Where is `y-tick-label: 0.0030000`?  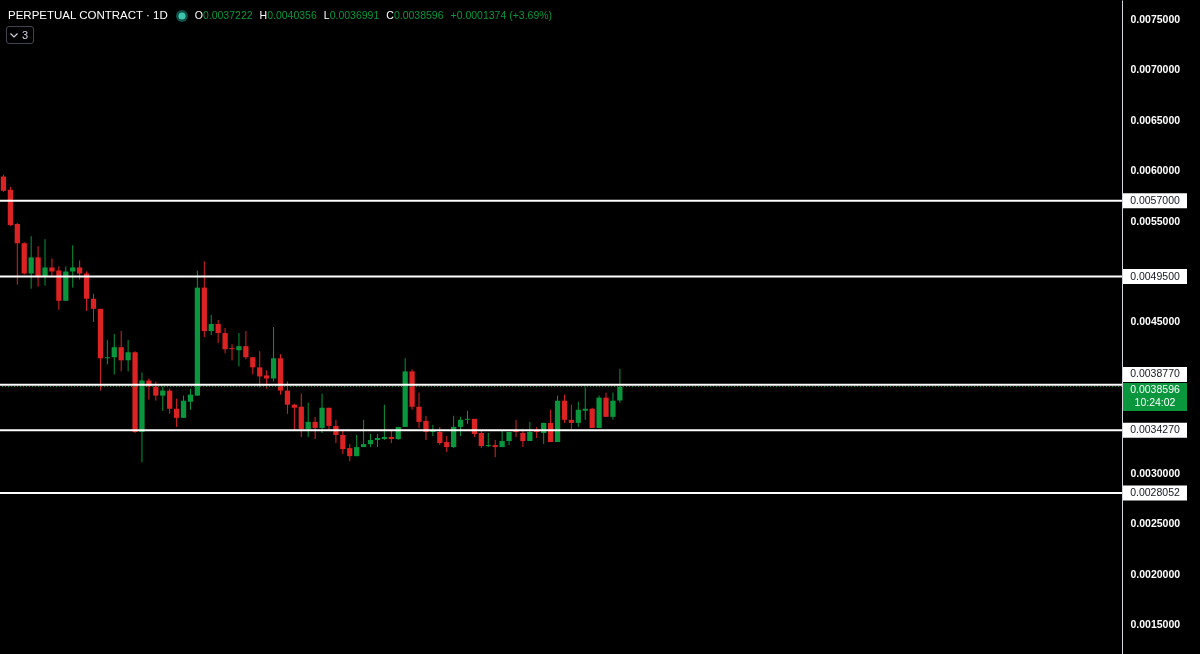
y-tick-label: 0.0030000 is located at coordinates (1155, 472).